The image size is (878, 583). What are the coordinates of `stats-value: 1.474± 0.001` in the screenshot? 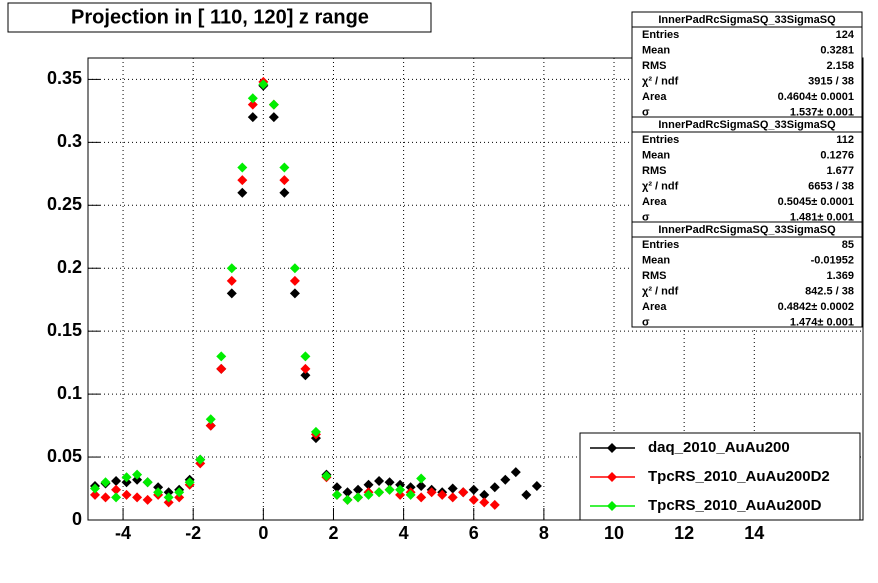 It's located at (822, 322).